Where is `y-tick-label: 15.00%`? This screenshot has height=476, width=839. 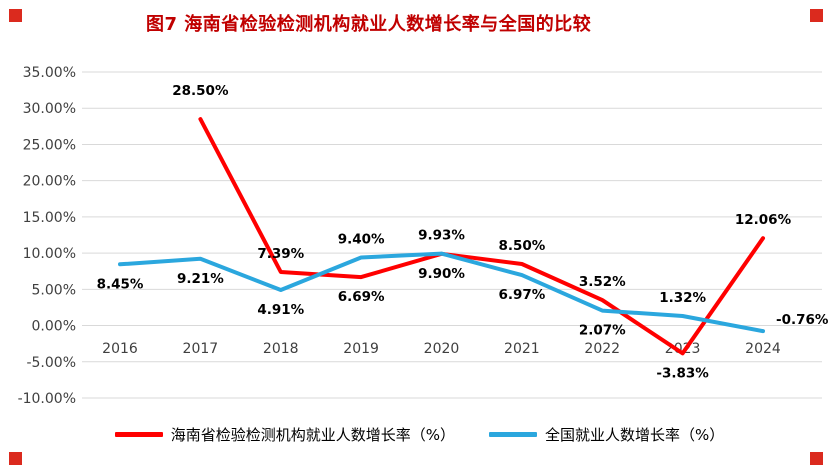 y-tick-label: 15.00% is located at coordinates (49, 218).